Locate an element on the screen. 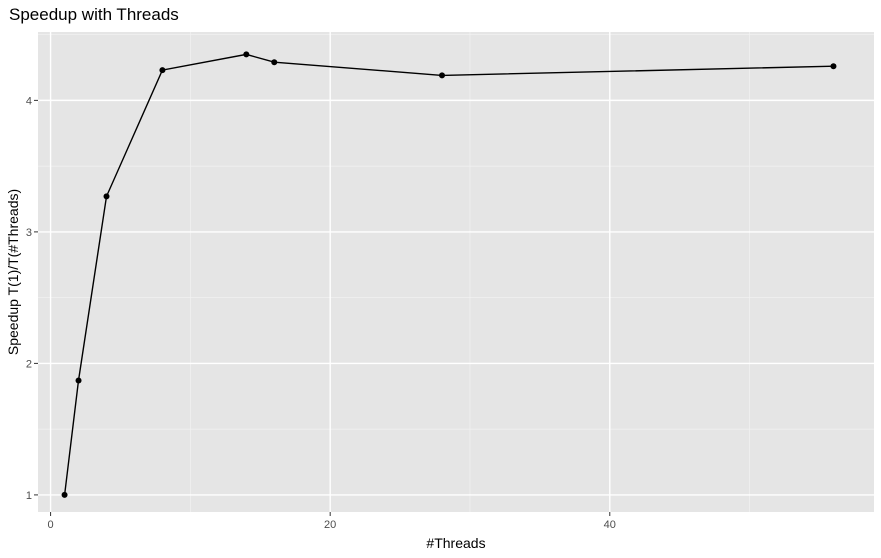 This screenshot has width=881, height=558. x-tick-label: 0 is located at coordinates (51, 525).